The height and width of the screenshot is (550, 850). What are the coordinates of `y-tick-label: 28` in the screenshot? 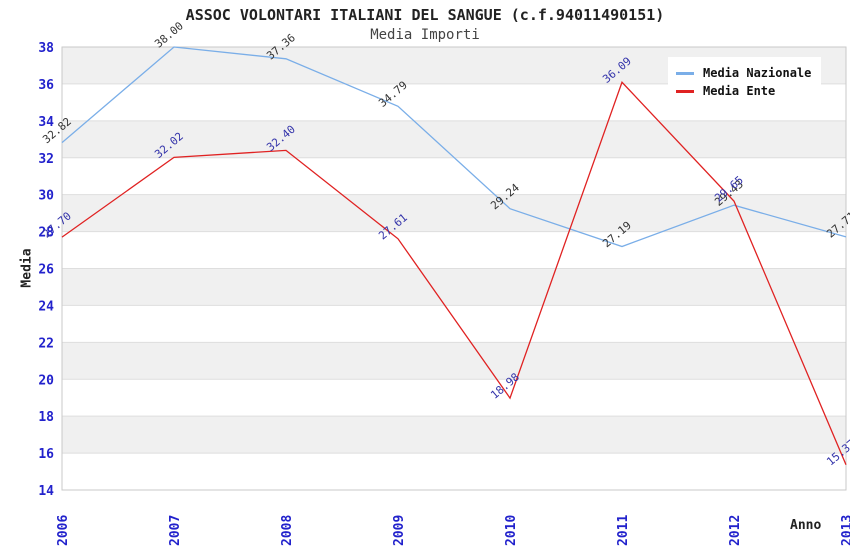 It's located at (46, 233).